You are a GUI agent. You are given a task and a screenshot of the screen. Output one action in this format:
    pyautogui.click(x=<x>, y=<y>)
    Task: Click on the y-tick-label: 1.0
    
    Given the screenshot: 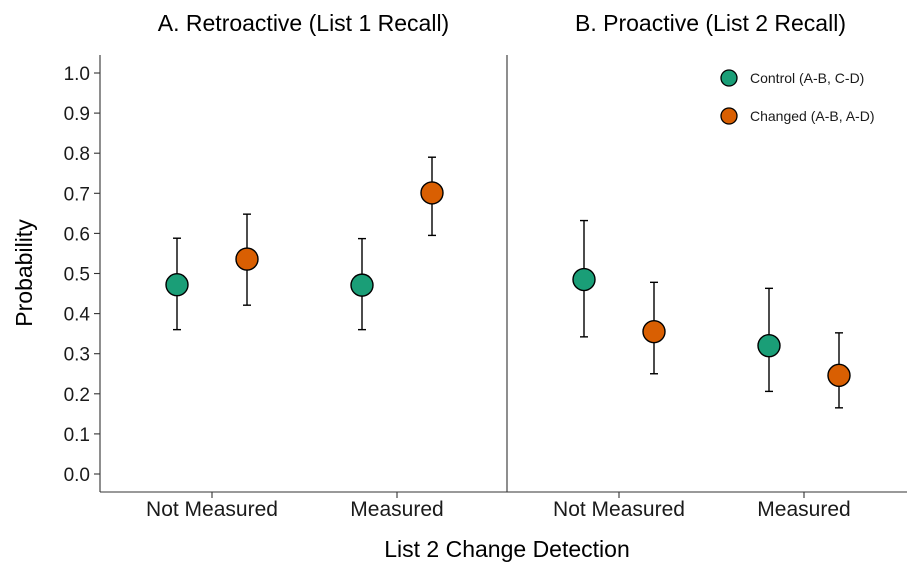 What is the action you would take?
    pyautogui.click(x=77, y=74)
    